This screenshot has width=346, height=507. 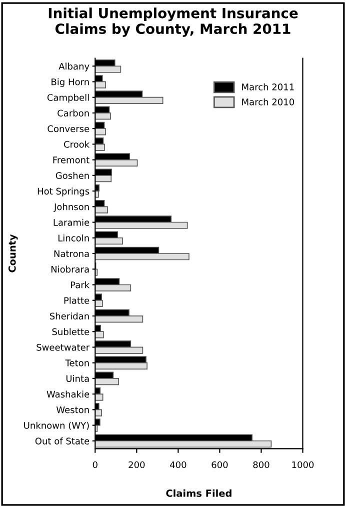 What do you see at coordinates (71, 160) in the screenshot?
I see `y-tick-label: Fremont` at bounding box center [71, 160].